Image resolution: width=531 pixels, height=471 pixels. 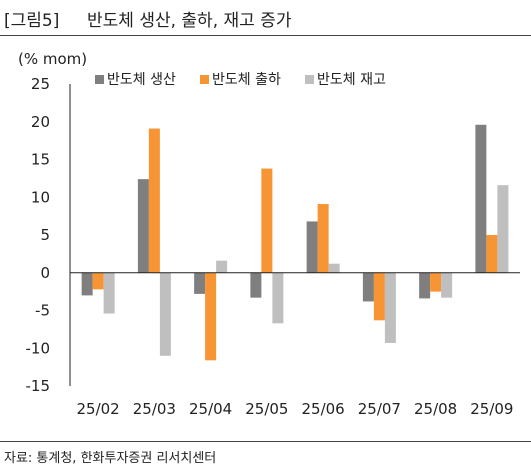 What do you see at coordinates (265, 441) in the screenshot?
I see `footer-rule` at bounding box center [265, 441].